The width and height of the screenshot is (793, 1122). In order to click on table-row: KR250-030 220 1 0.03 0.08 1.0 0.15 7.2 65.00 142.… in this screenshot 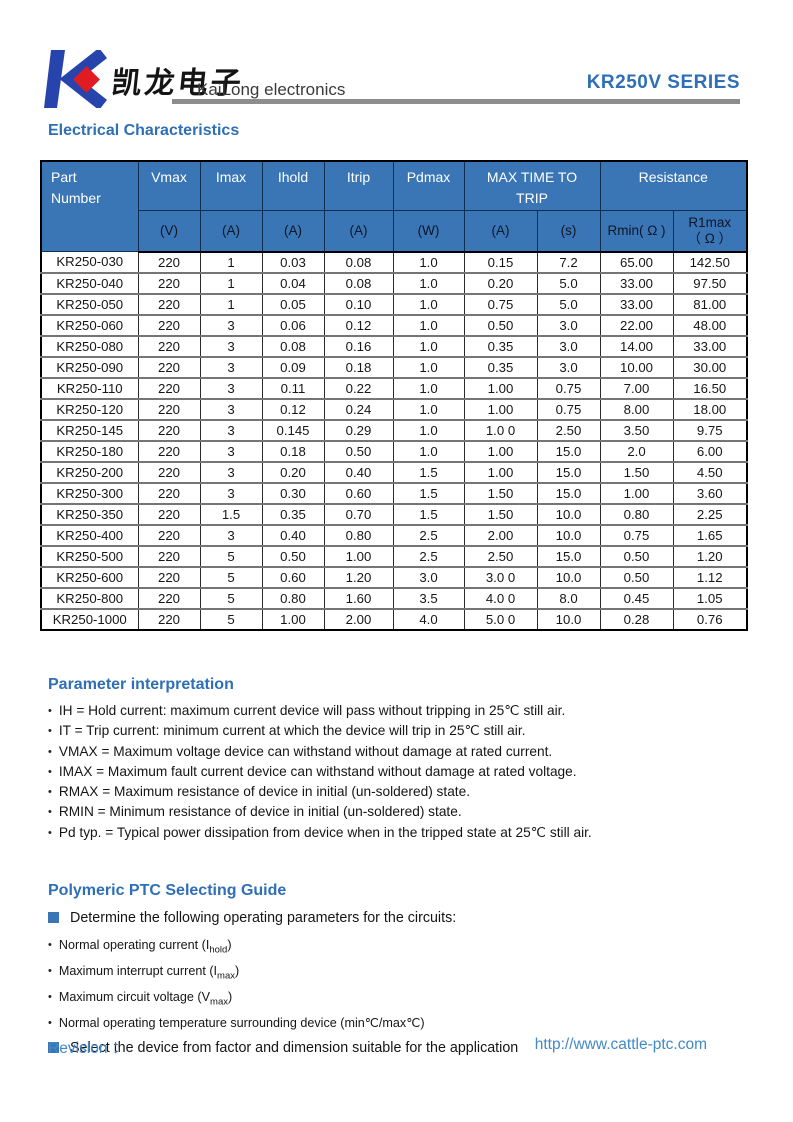, I will do `click(394, 262)`.